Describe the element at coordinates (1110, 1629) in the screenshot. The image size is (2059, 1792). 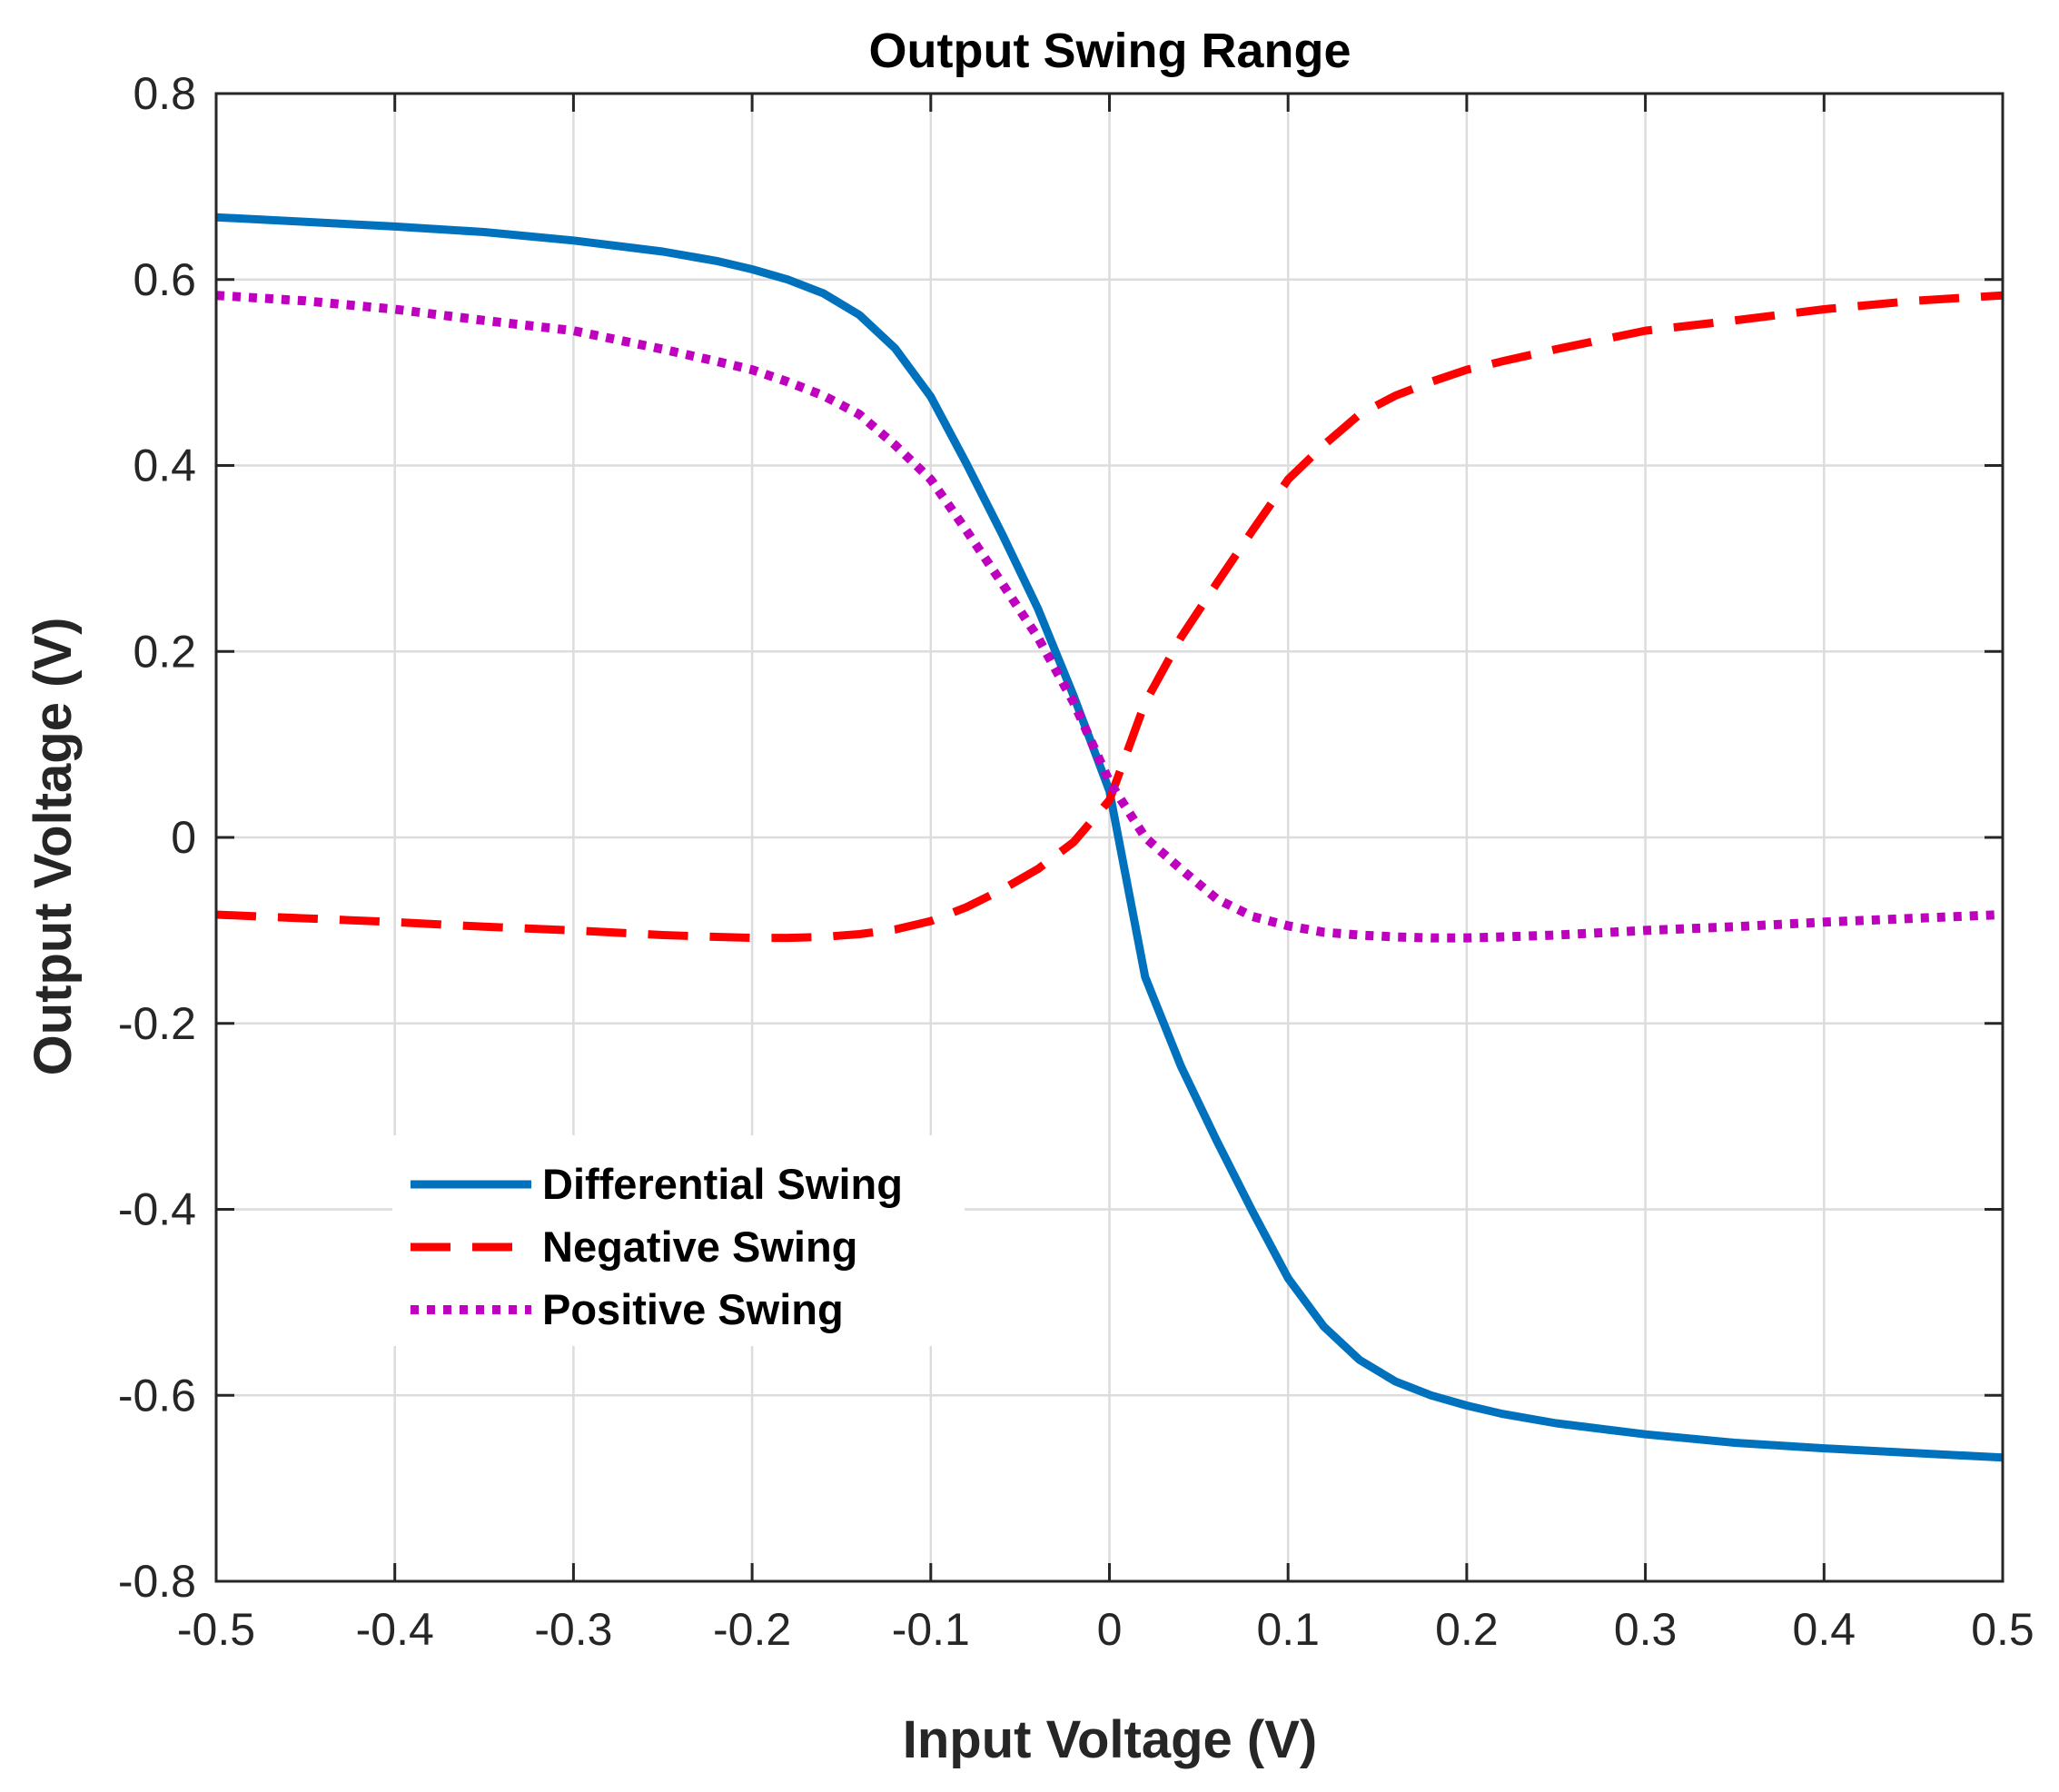
I see `x-tick-label: 0` at that location.